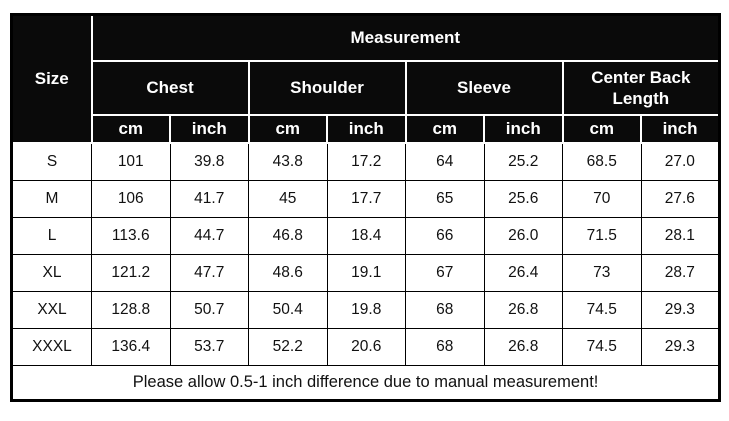  What do you see at coordinates (680, 199) in the screenshot?
I see `value-cell: 27.6` at bounding box center [680, 199].